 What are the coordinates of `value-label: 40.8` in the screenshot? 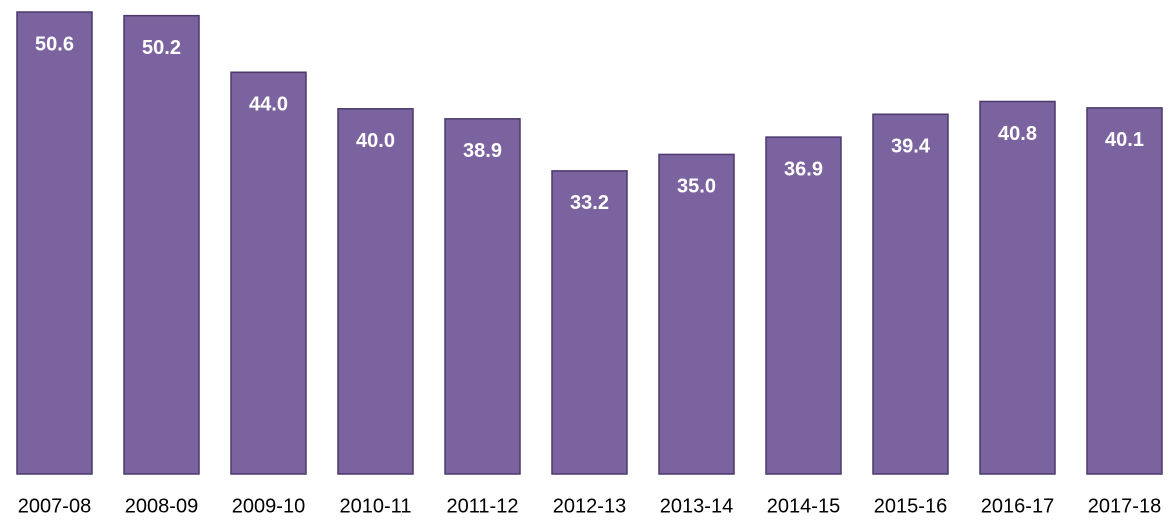 It's located at (1017, 134).